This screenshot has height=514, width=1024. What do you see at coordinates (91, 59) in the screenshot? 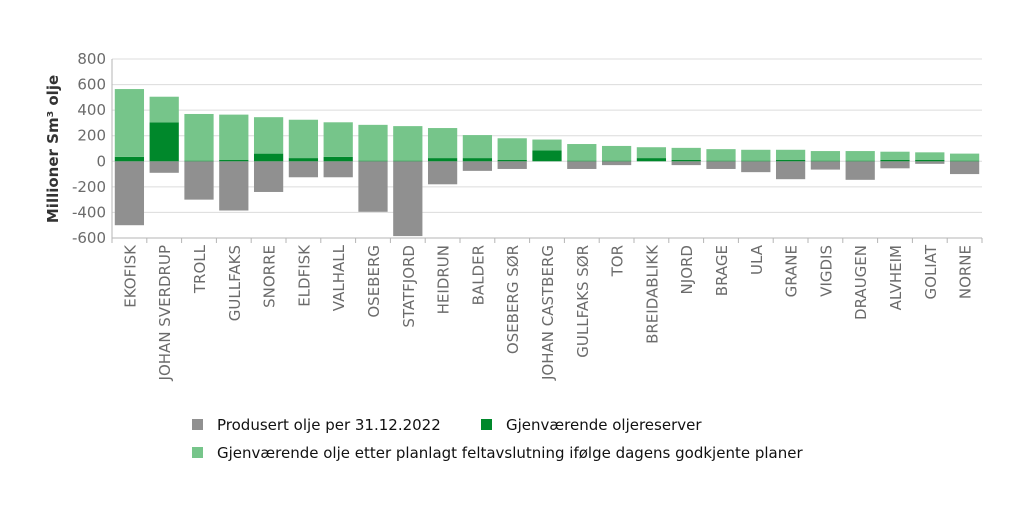
I see `y-tick-label: 800` at bounding box center [91, 59].